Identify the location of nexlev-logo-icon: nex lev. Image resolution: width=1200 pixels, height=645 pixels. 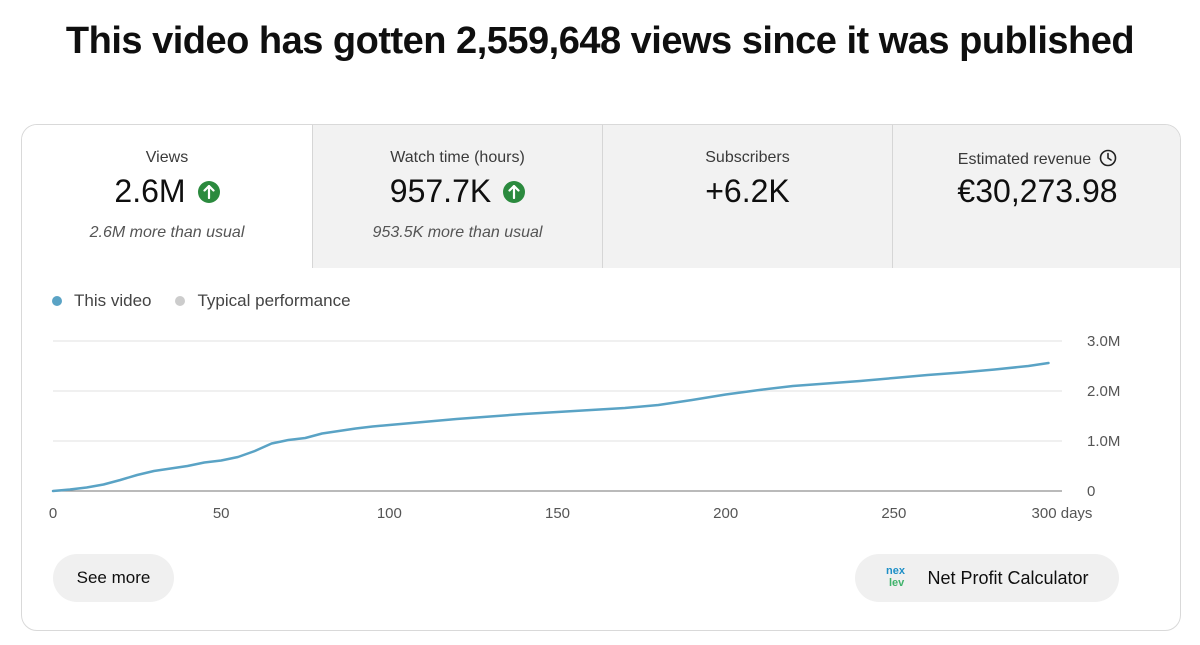
(900, 578).